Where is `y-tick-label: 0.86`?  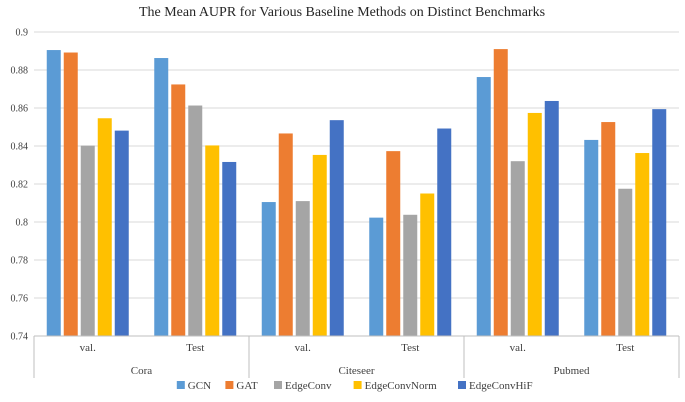 y-tick-label: 0.86 is located at coordinates (20, 109).